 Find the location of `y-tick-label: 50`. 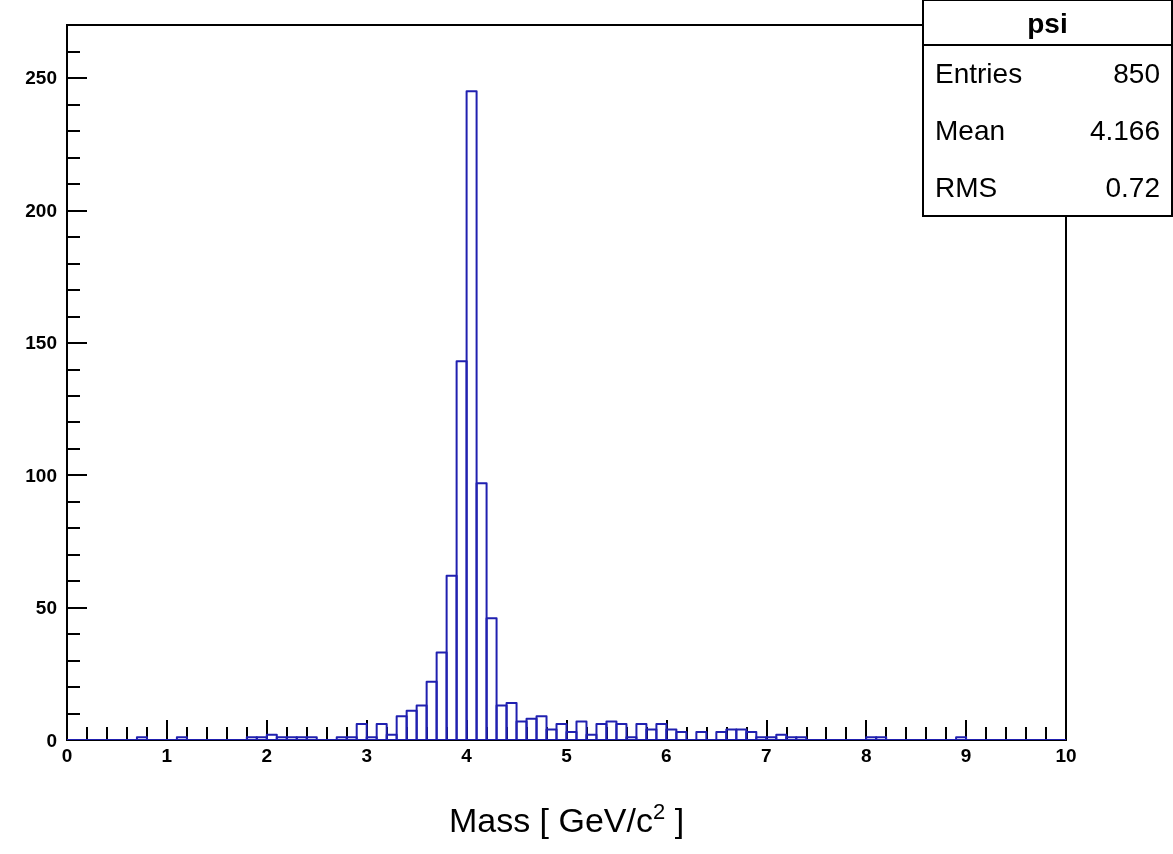

y-tick-label: 50 is located at coordinates (46, 608).